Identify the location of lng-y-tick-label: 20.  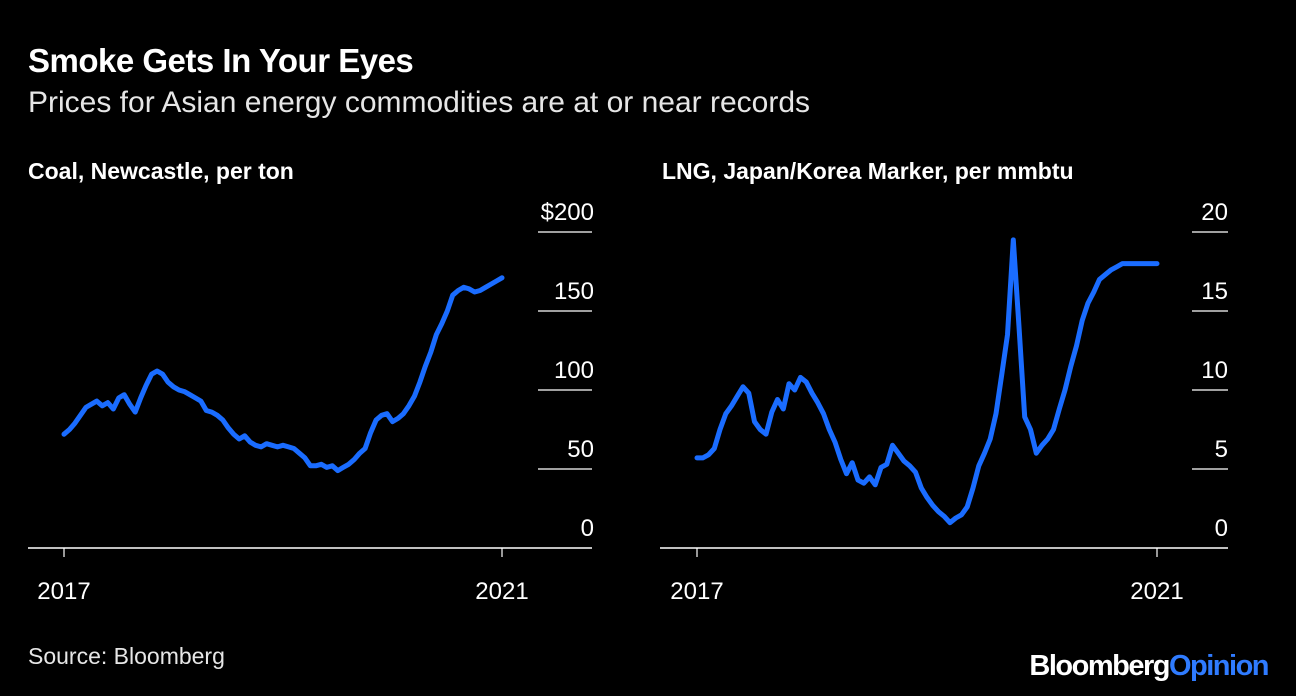
(1214, 212).